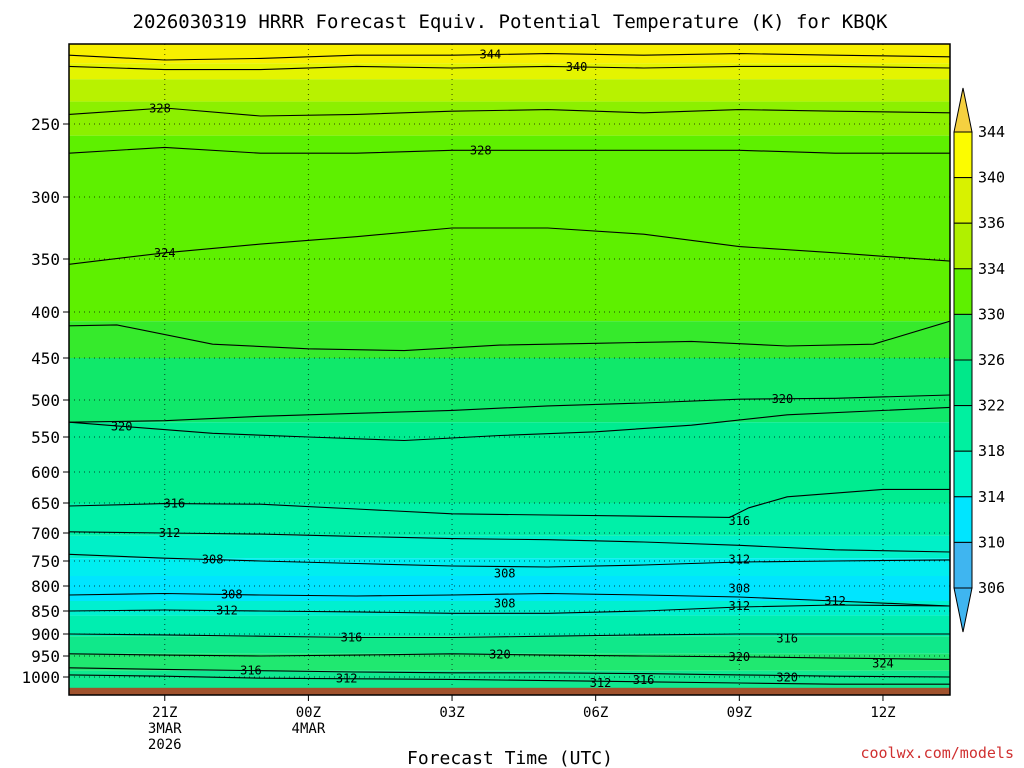  What do you see at coordinates (991, 360) in the screenshot?
I see `colorbar-tick-label: 326` at bounding box center [991, 360].